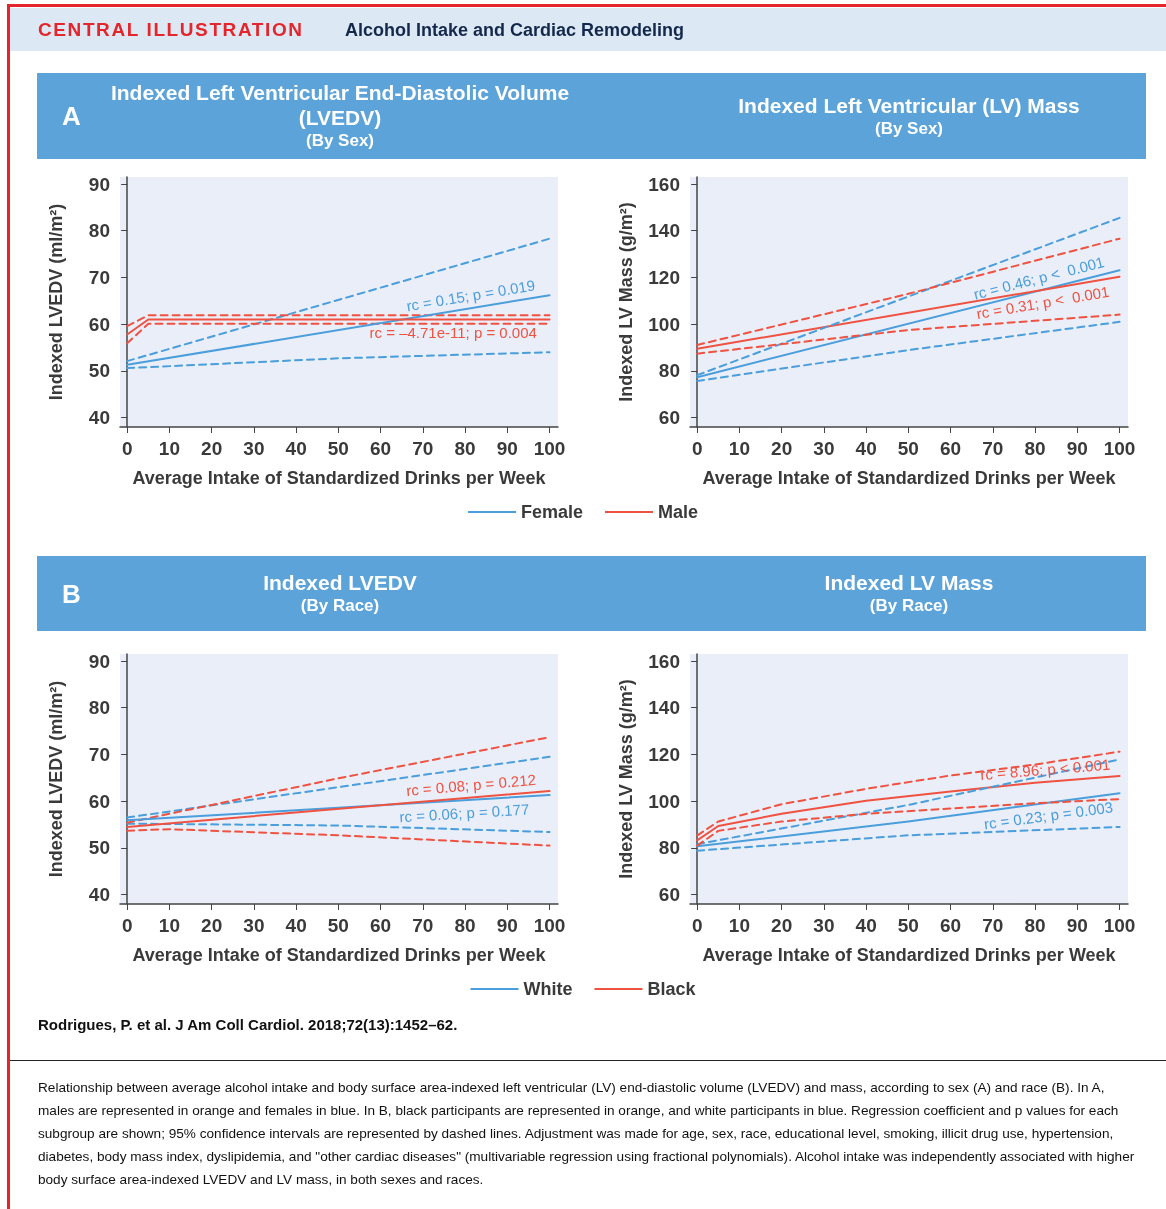 The width and height of the screenshot is (1166, 1209). Describe the element at coordinates (248, 1024) in the screenshot. I see `text: Rodrigues, P. et al. J Am Coll Cardiol. 2018;72(13):1452–62.` at that location.